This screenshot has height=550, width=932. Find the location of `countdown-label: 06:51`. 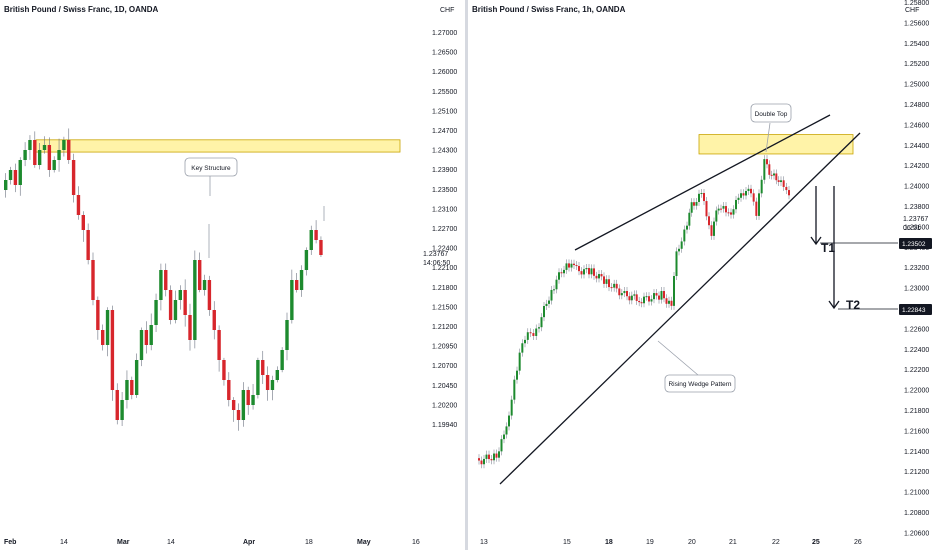

countdown-label: 06:51 is located at coordinates (912, 228).